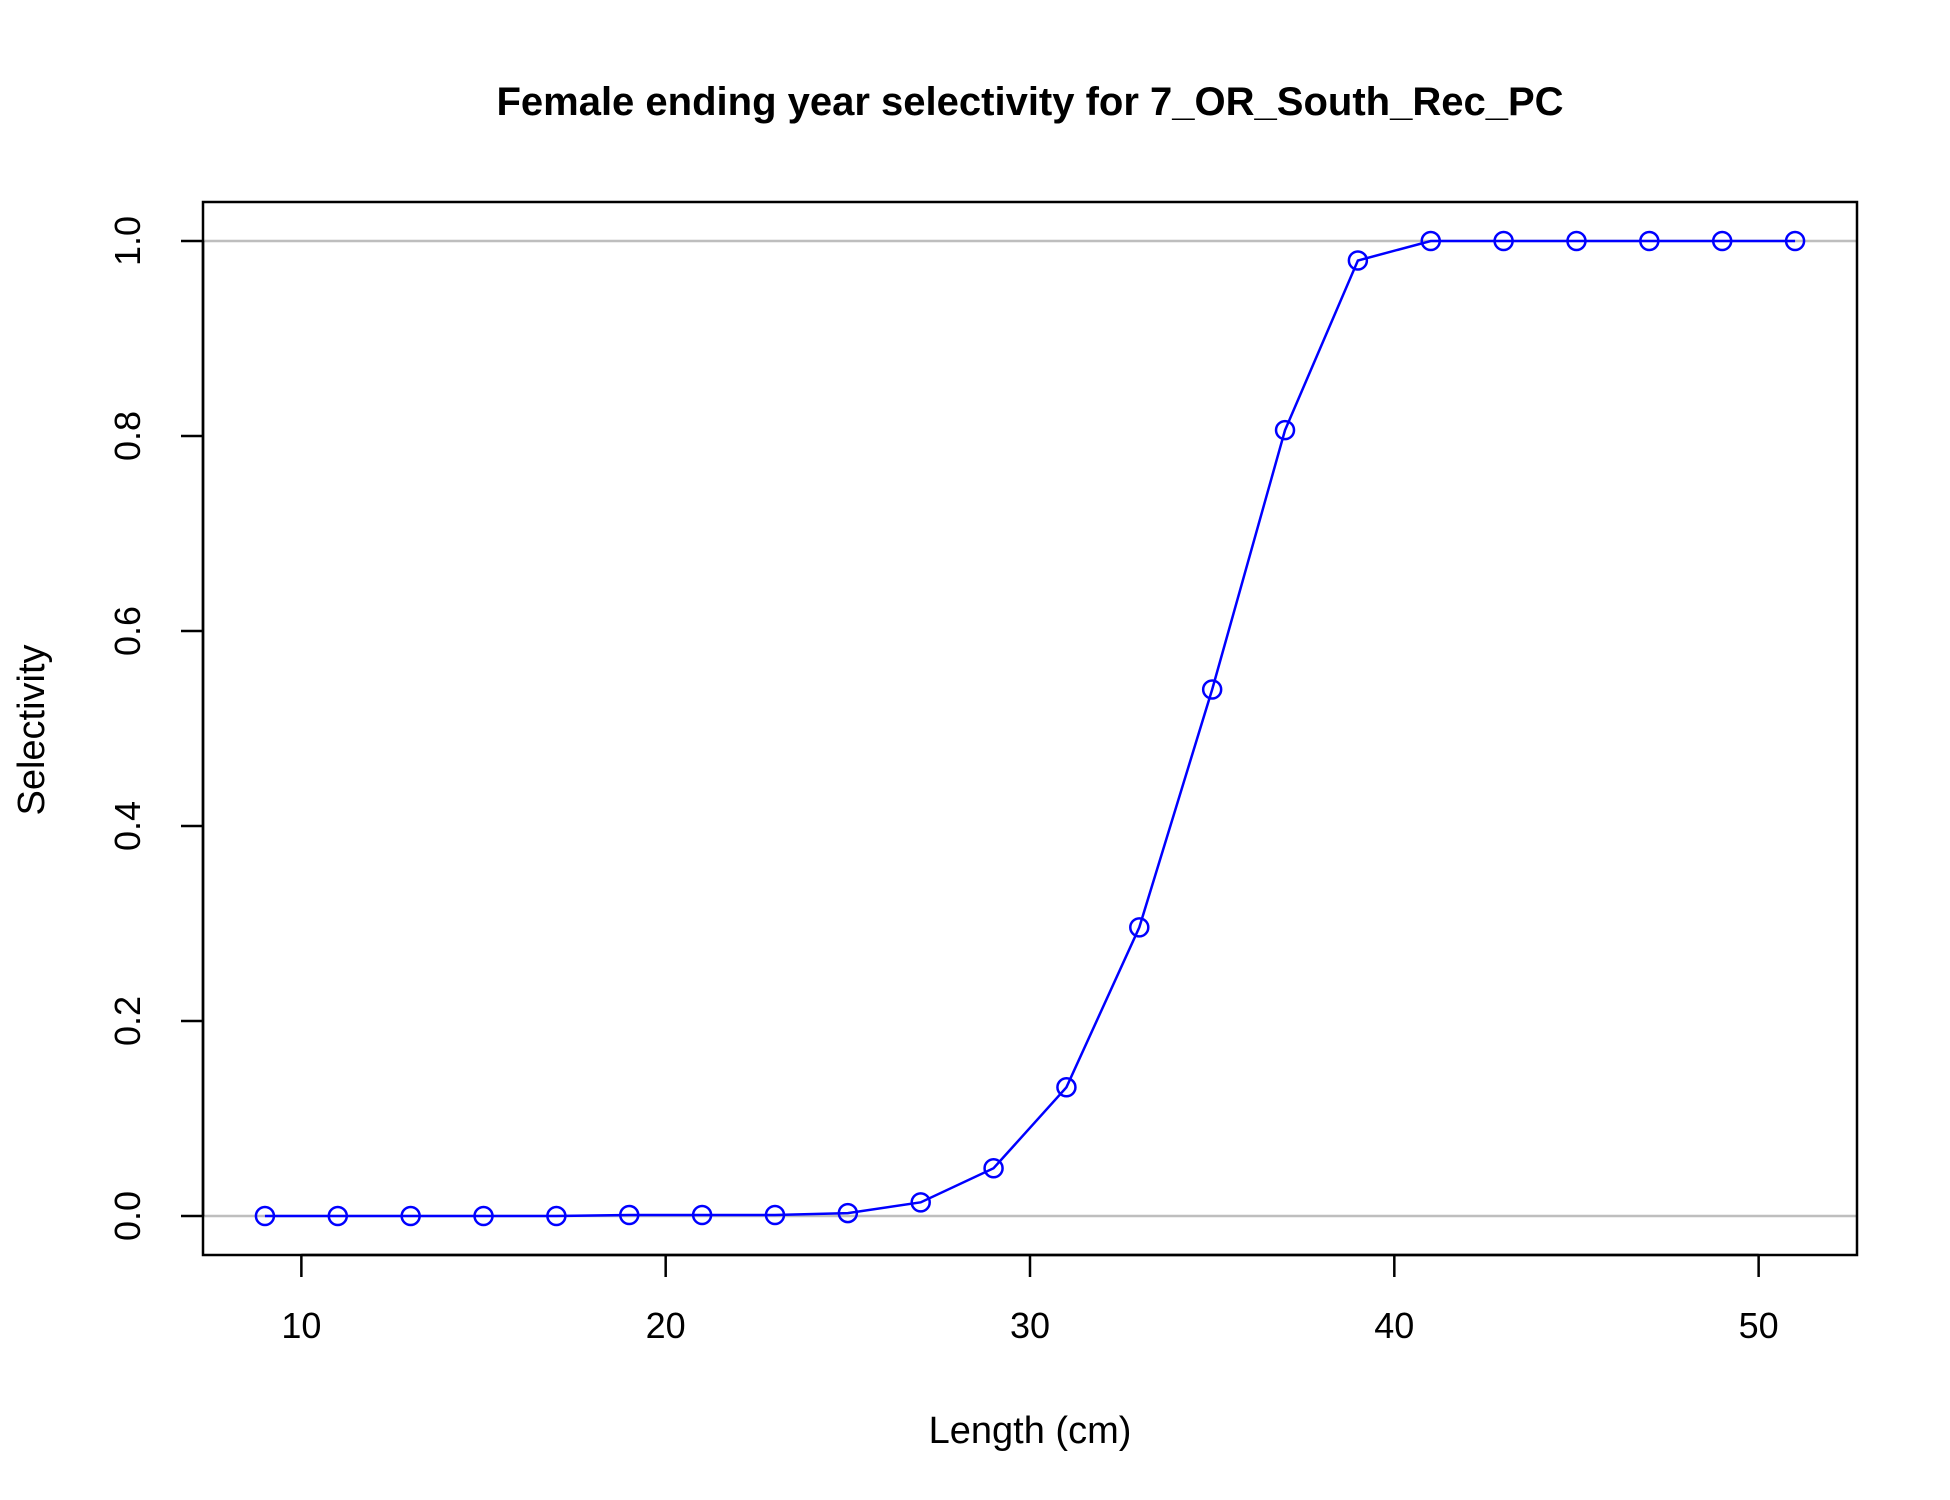 The height and width of the screenshot is (1500, 1950). Describe the element at coordinates (127, 826) in the screenshot. I see `y-tick-label: 0.4` at that location.